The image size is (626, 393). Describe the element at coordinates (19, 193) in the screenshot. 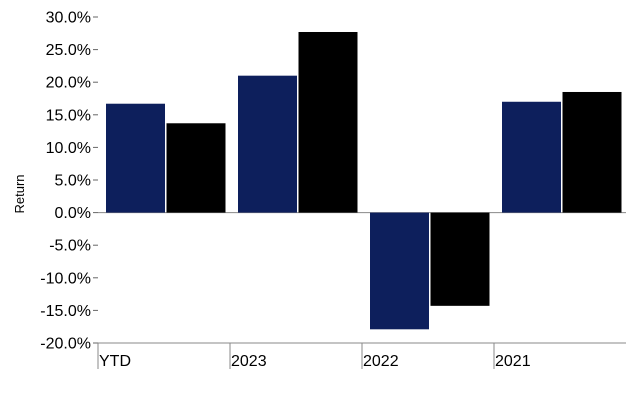

I see `y-axis-title: Return` at that location.